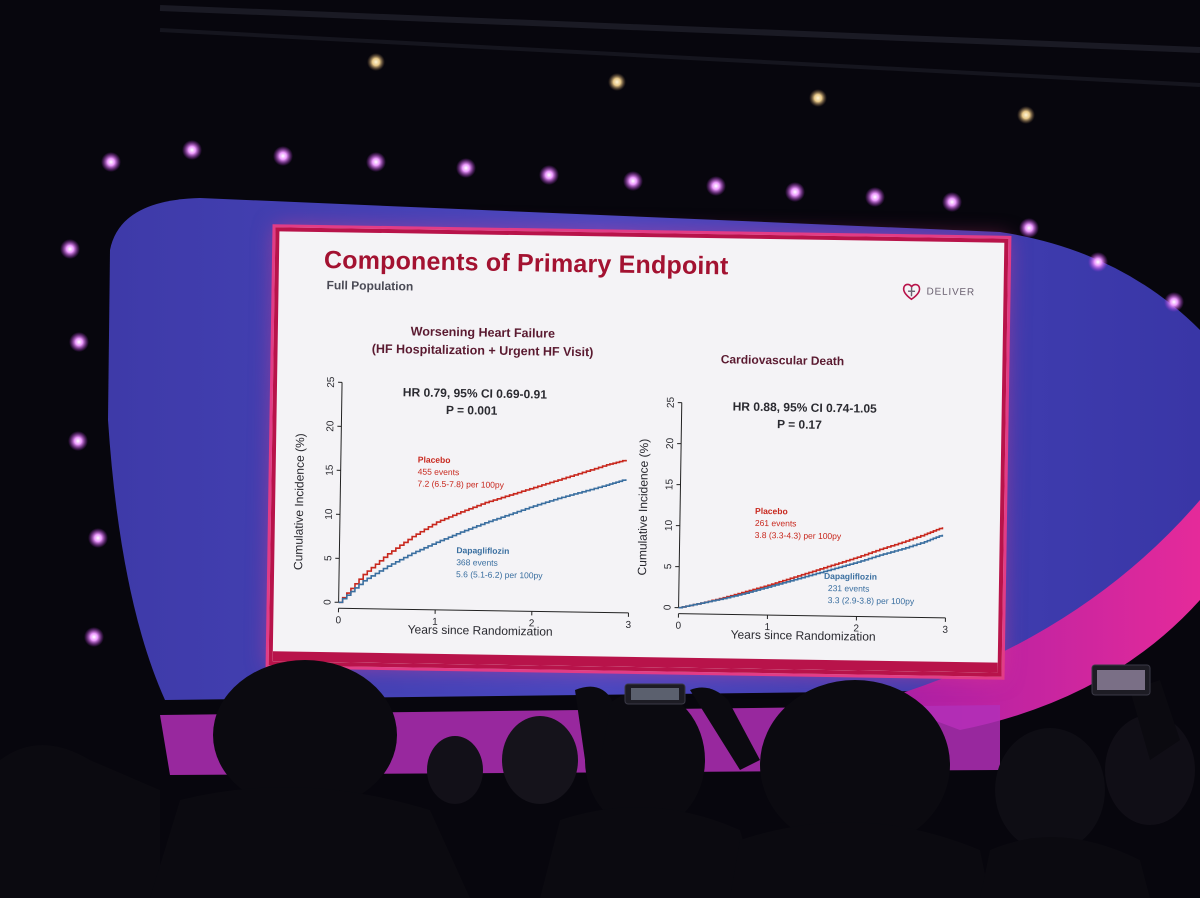 The height and width of the screenshot is (898, 1200). I want to click on p-value-text: P = 0.001, so click(472, 410).